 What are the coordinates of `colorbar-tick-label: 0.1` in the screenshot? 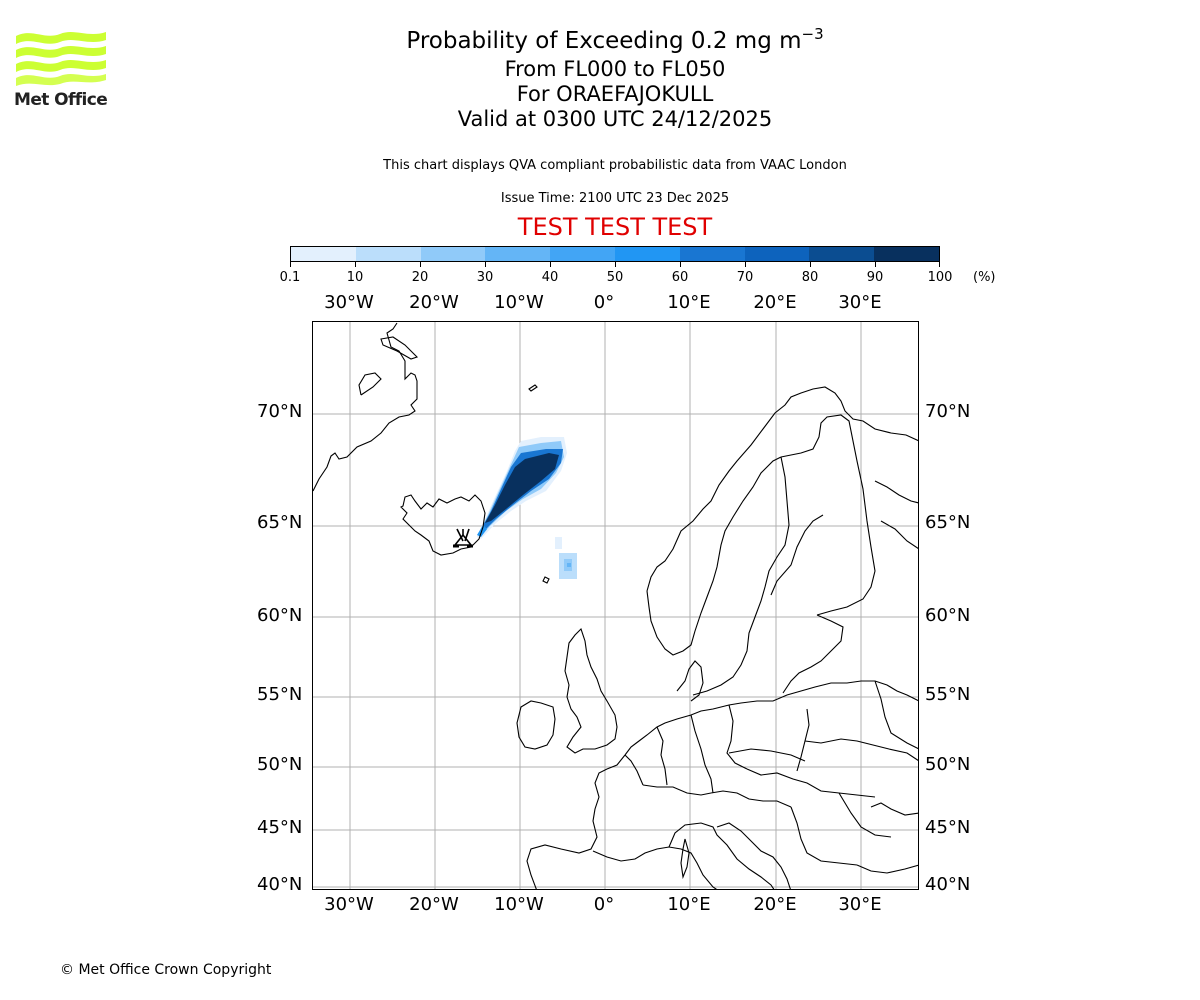 It's located at (290, 277).